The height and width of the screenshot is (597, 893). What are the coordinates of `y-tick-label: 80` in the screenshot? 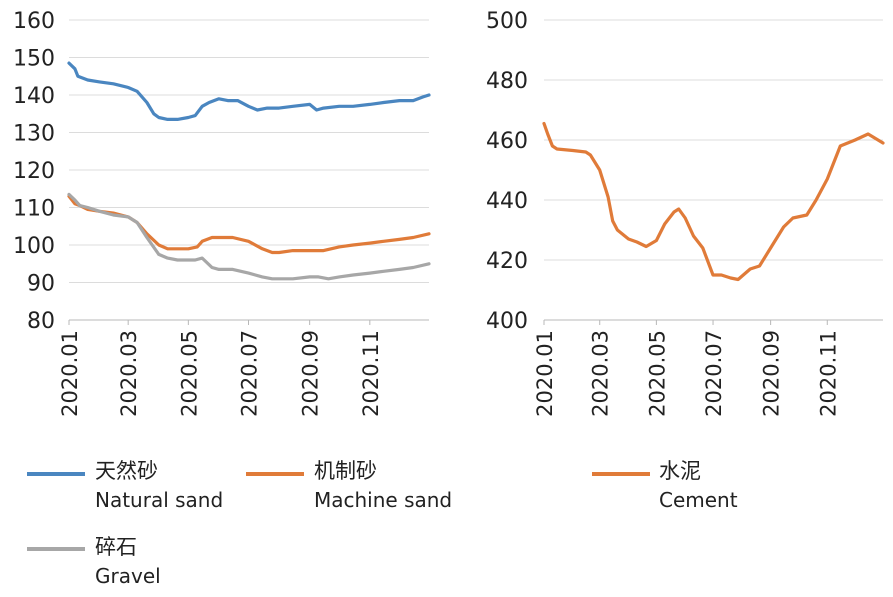 It's located at (41, 321).